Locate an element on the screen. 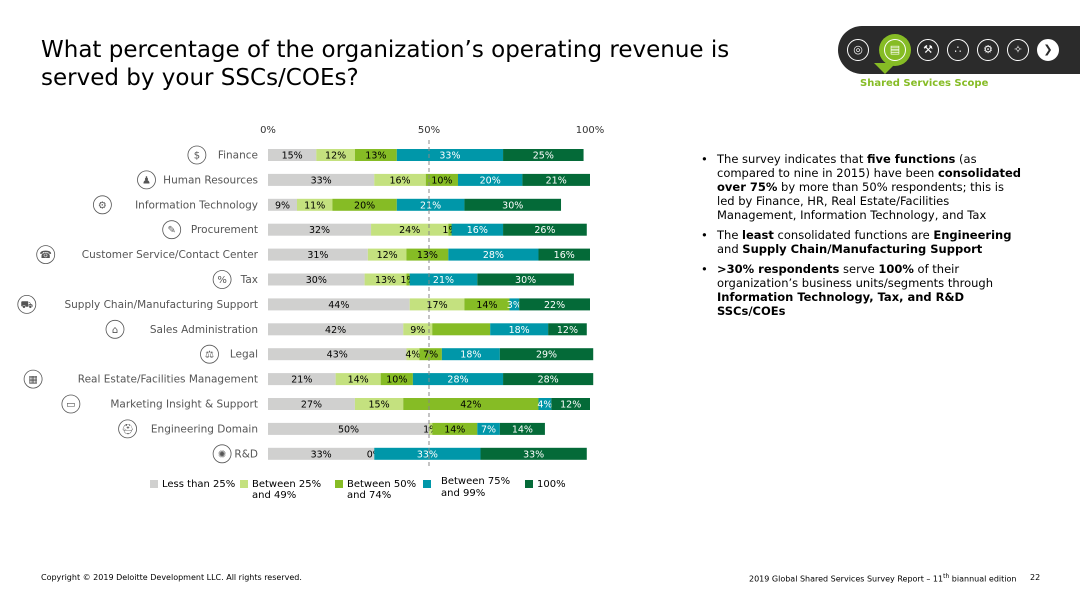 Image resolution: width=1080 pixels, height=608 pixels. gavel-icon: ⚒ is located at coordinates (928, 50).